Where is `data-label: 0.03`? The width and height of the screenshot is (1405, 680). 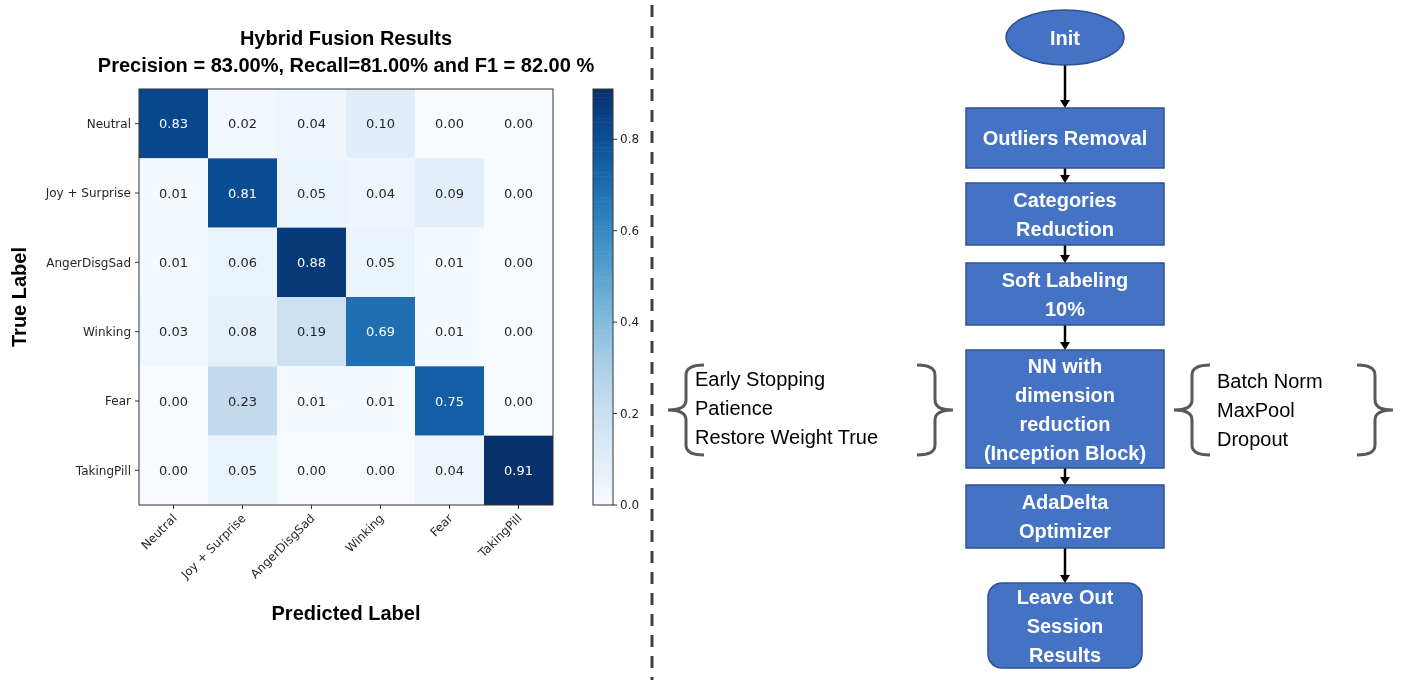 data-label: 0.03 is located at coordinates (173, 332).